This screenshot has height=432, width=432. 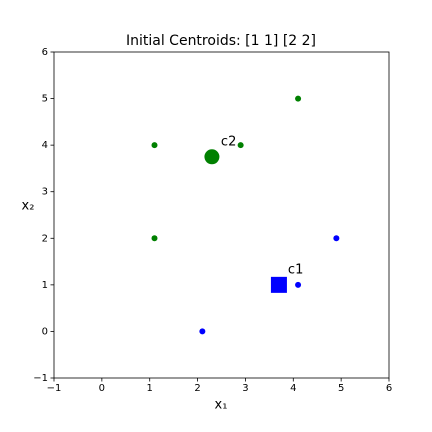 What do you see at coordinates (197, 388) in the screenshot?
I see `x-tick-label: 2` at bounding box center [197, 388].